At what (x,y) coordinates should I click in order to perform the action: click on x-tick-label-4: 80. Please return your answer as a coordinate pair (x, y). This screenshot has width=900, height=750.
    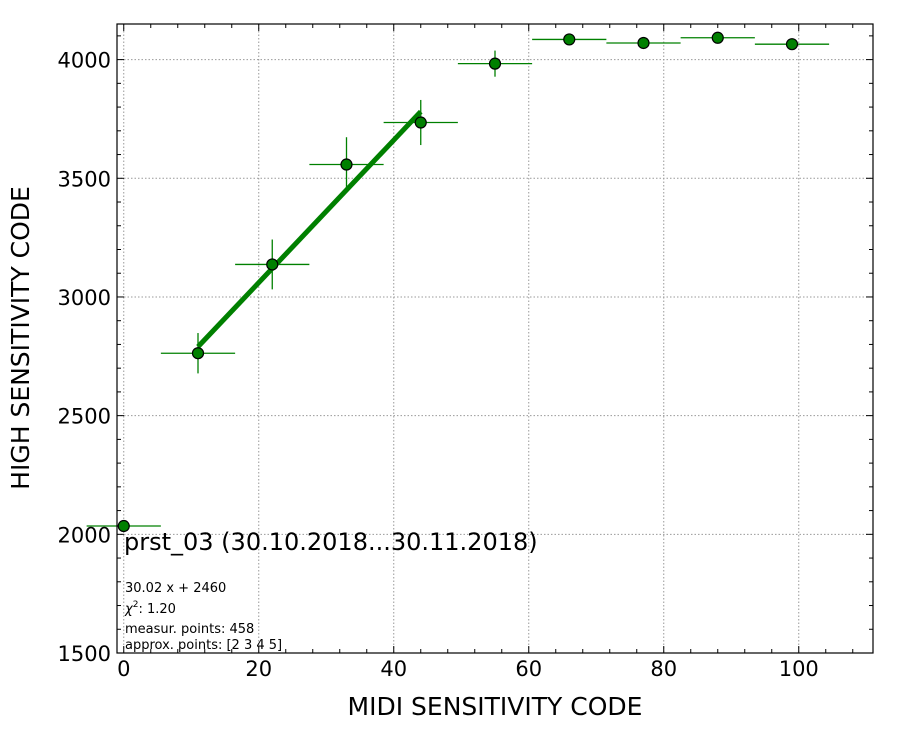
    Looking at the image, I should click on (663, 669).